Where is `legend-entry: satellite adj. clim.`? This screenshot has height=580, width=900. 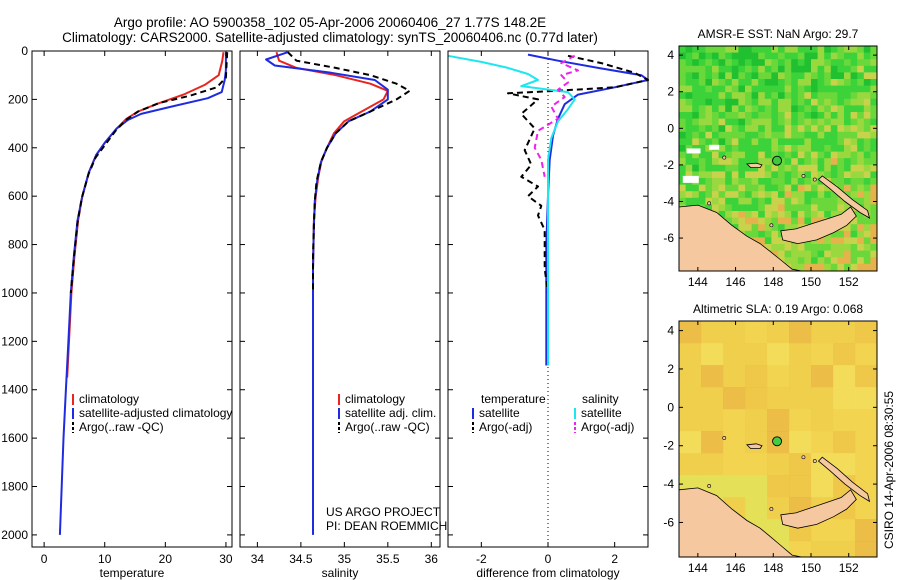 legend-entry: satellite adj. clim. is located at coordinates (390, 413).